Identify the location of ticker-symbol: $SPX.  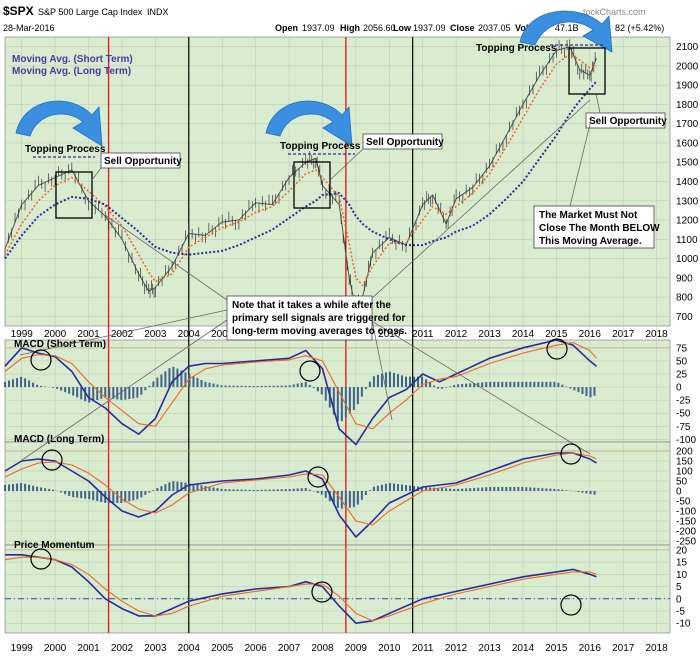
(18, 11).